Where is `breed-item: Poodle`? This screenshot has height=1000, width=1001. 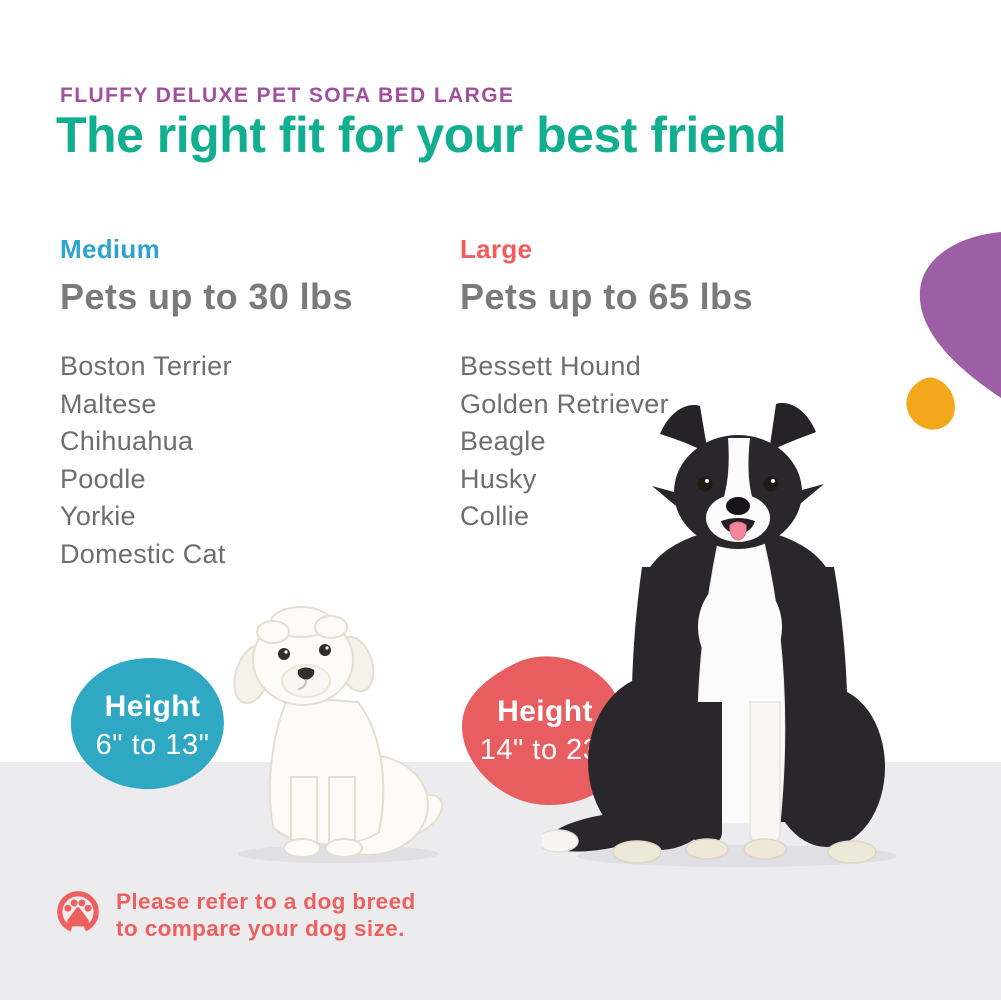
breed-item: Poodle is located at coordinates (103, 478).